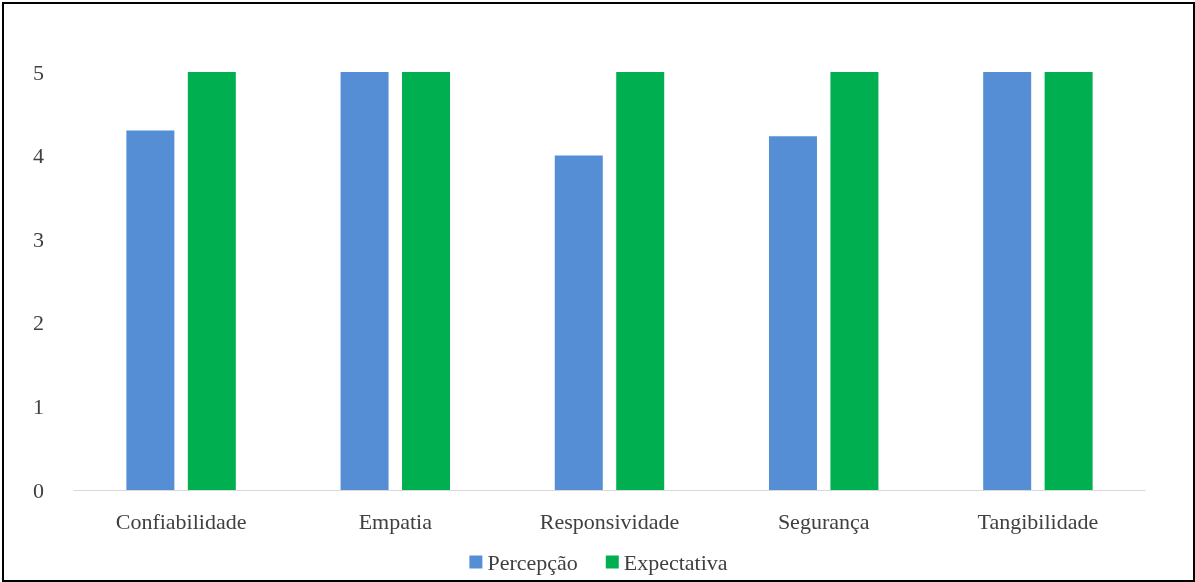  What do you see at coordinates (395, 521) in the screenshot?
I see `x-tick-label: Empatia` at bounding box center [395, 521].